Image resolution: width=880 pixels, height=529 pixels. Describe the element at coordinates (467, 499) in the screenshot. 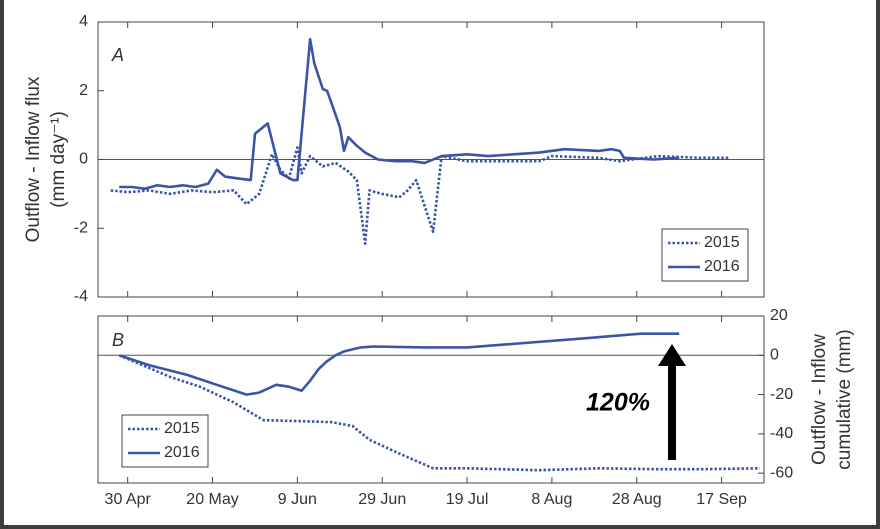

I see `x-tick-label: 19 Jul` at that location.